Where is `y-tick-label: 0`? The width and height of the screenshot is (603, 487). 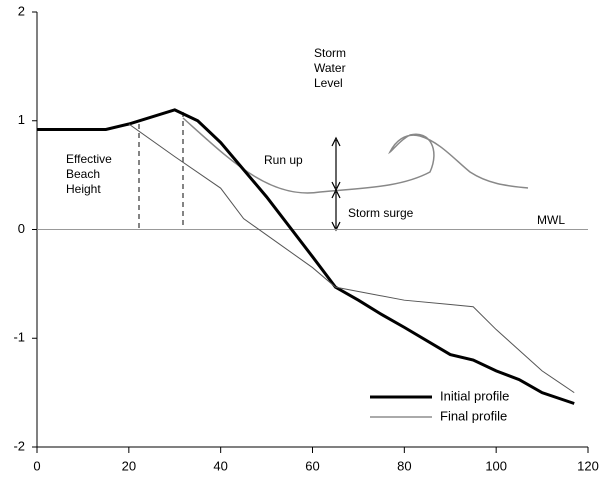 y-tick-label: 0 is located at coordinates (21, 228).